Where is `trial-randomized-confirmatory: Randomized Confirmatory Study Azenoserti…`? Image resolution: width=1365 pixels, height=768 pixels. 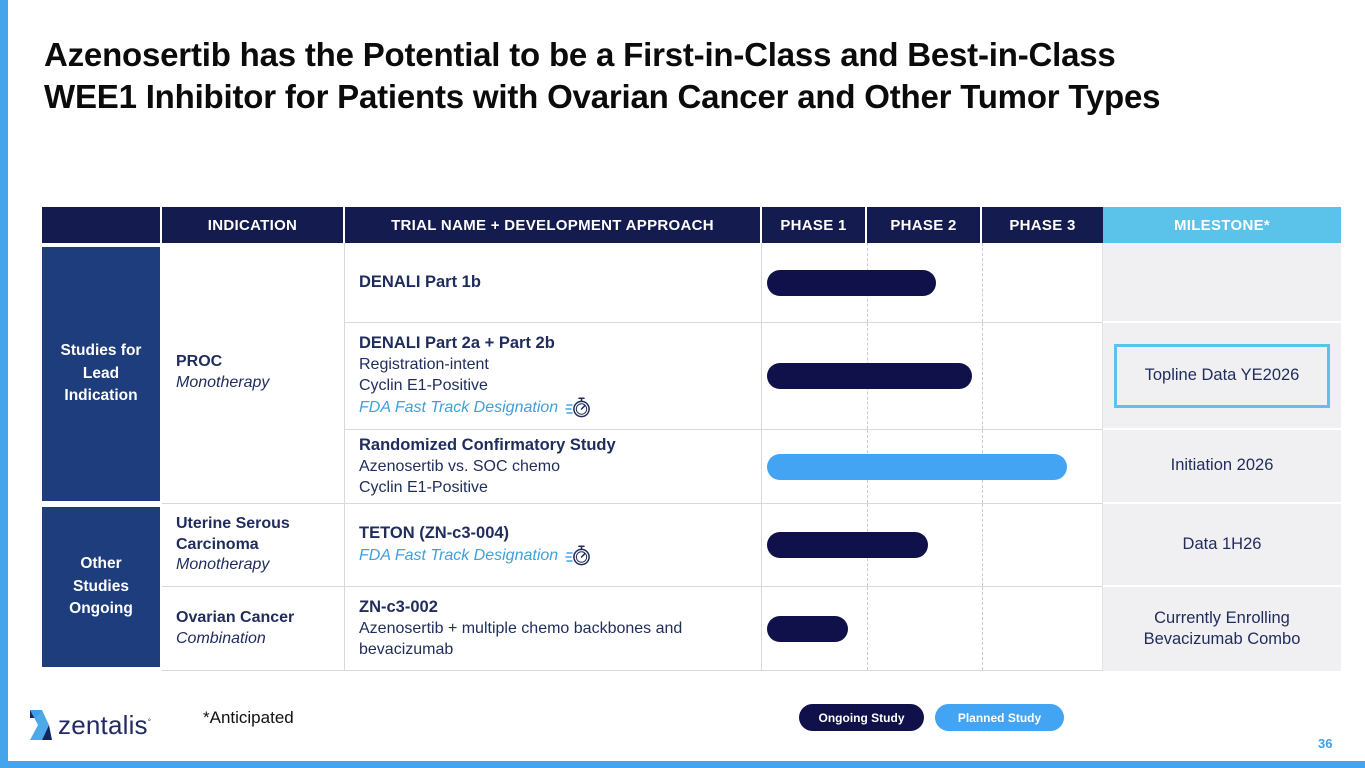
trial-randomized-confirmatory: Randomized Confirmatory Study Azenoserti… is located at coordinates (553, 467).